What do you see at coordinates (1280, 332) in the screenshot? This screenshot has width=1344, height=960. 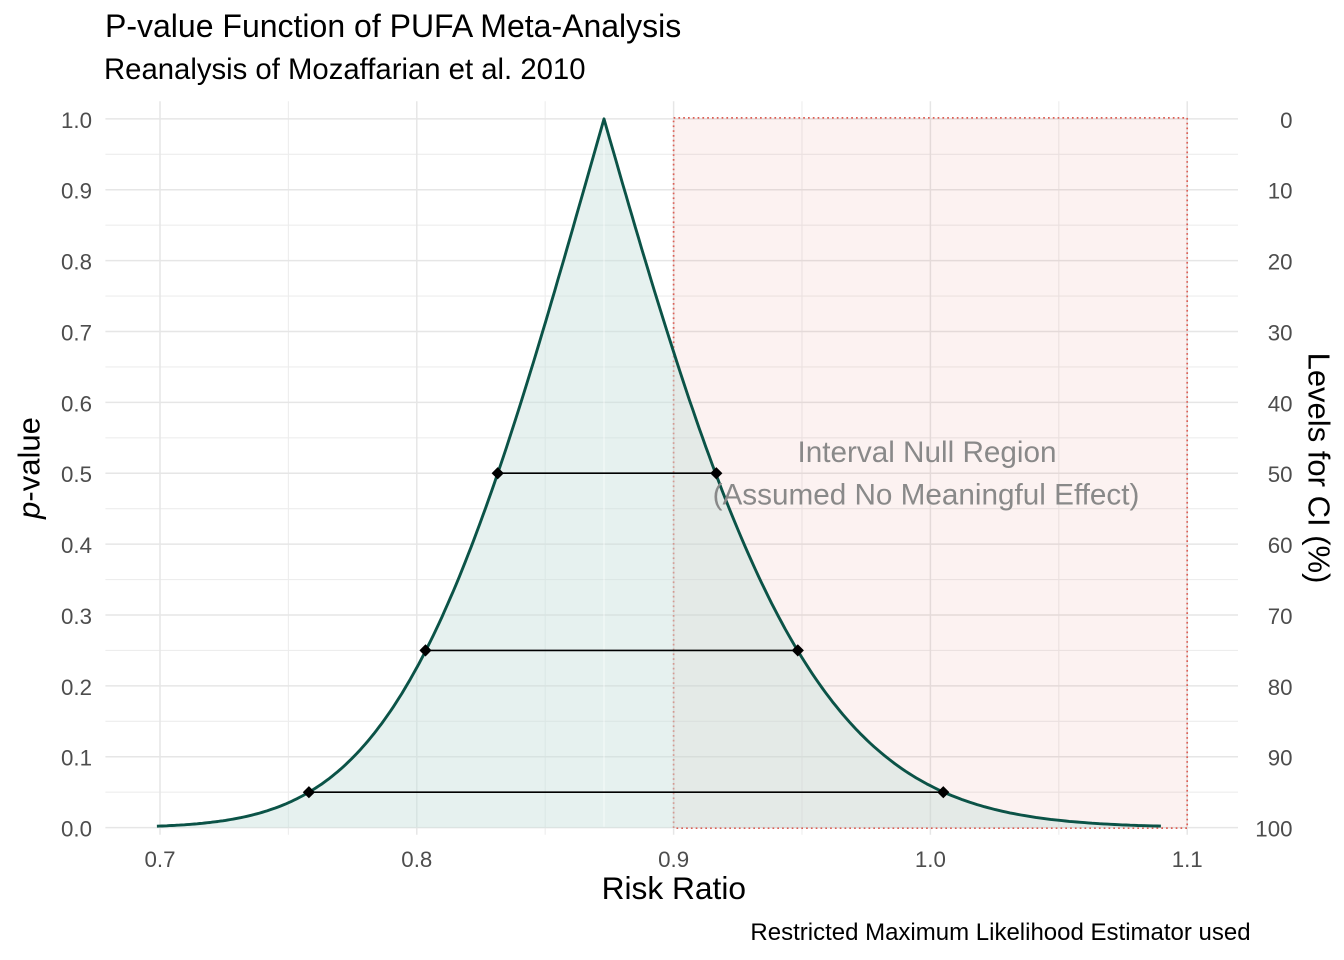 I see `svg-text: 30` at bounding box center [1280, 332].